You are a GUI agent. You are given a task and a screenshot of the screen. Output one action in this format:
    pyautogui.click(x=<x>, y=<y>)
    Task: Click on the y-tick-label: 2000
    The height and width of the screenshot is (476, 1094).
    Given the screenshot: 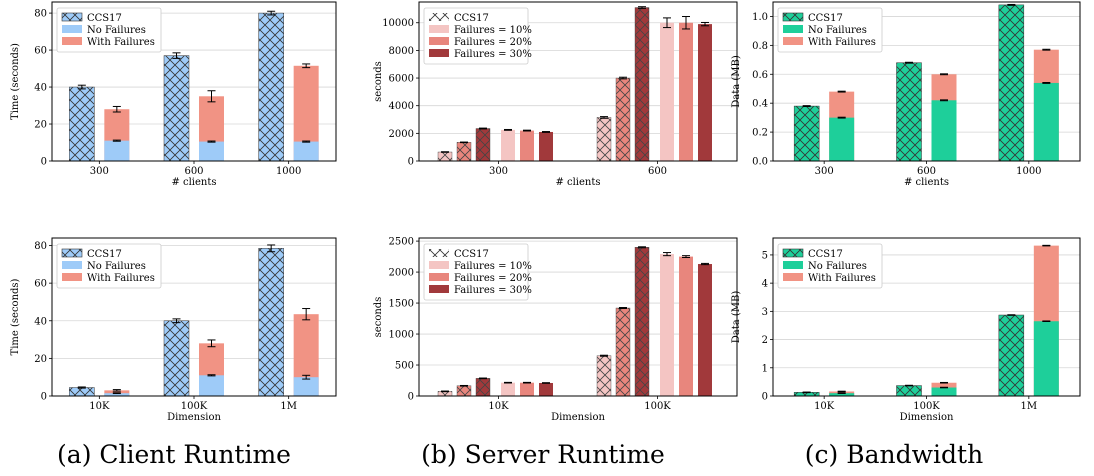 What is the action you would take?
    pyautogui.click(x=401, y=134)
    